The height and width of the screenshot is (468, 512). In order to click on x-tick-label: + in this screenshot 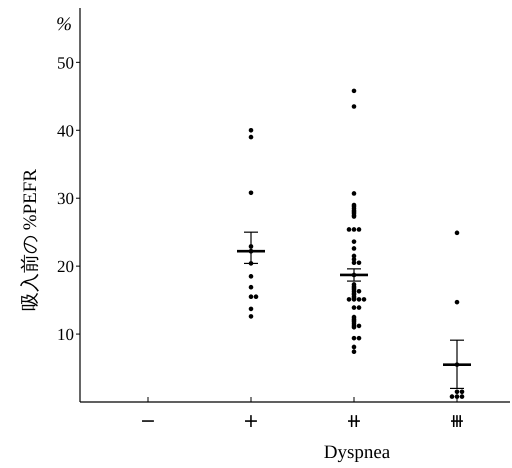, I will do `click(251, 421)`.